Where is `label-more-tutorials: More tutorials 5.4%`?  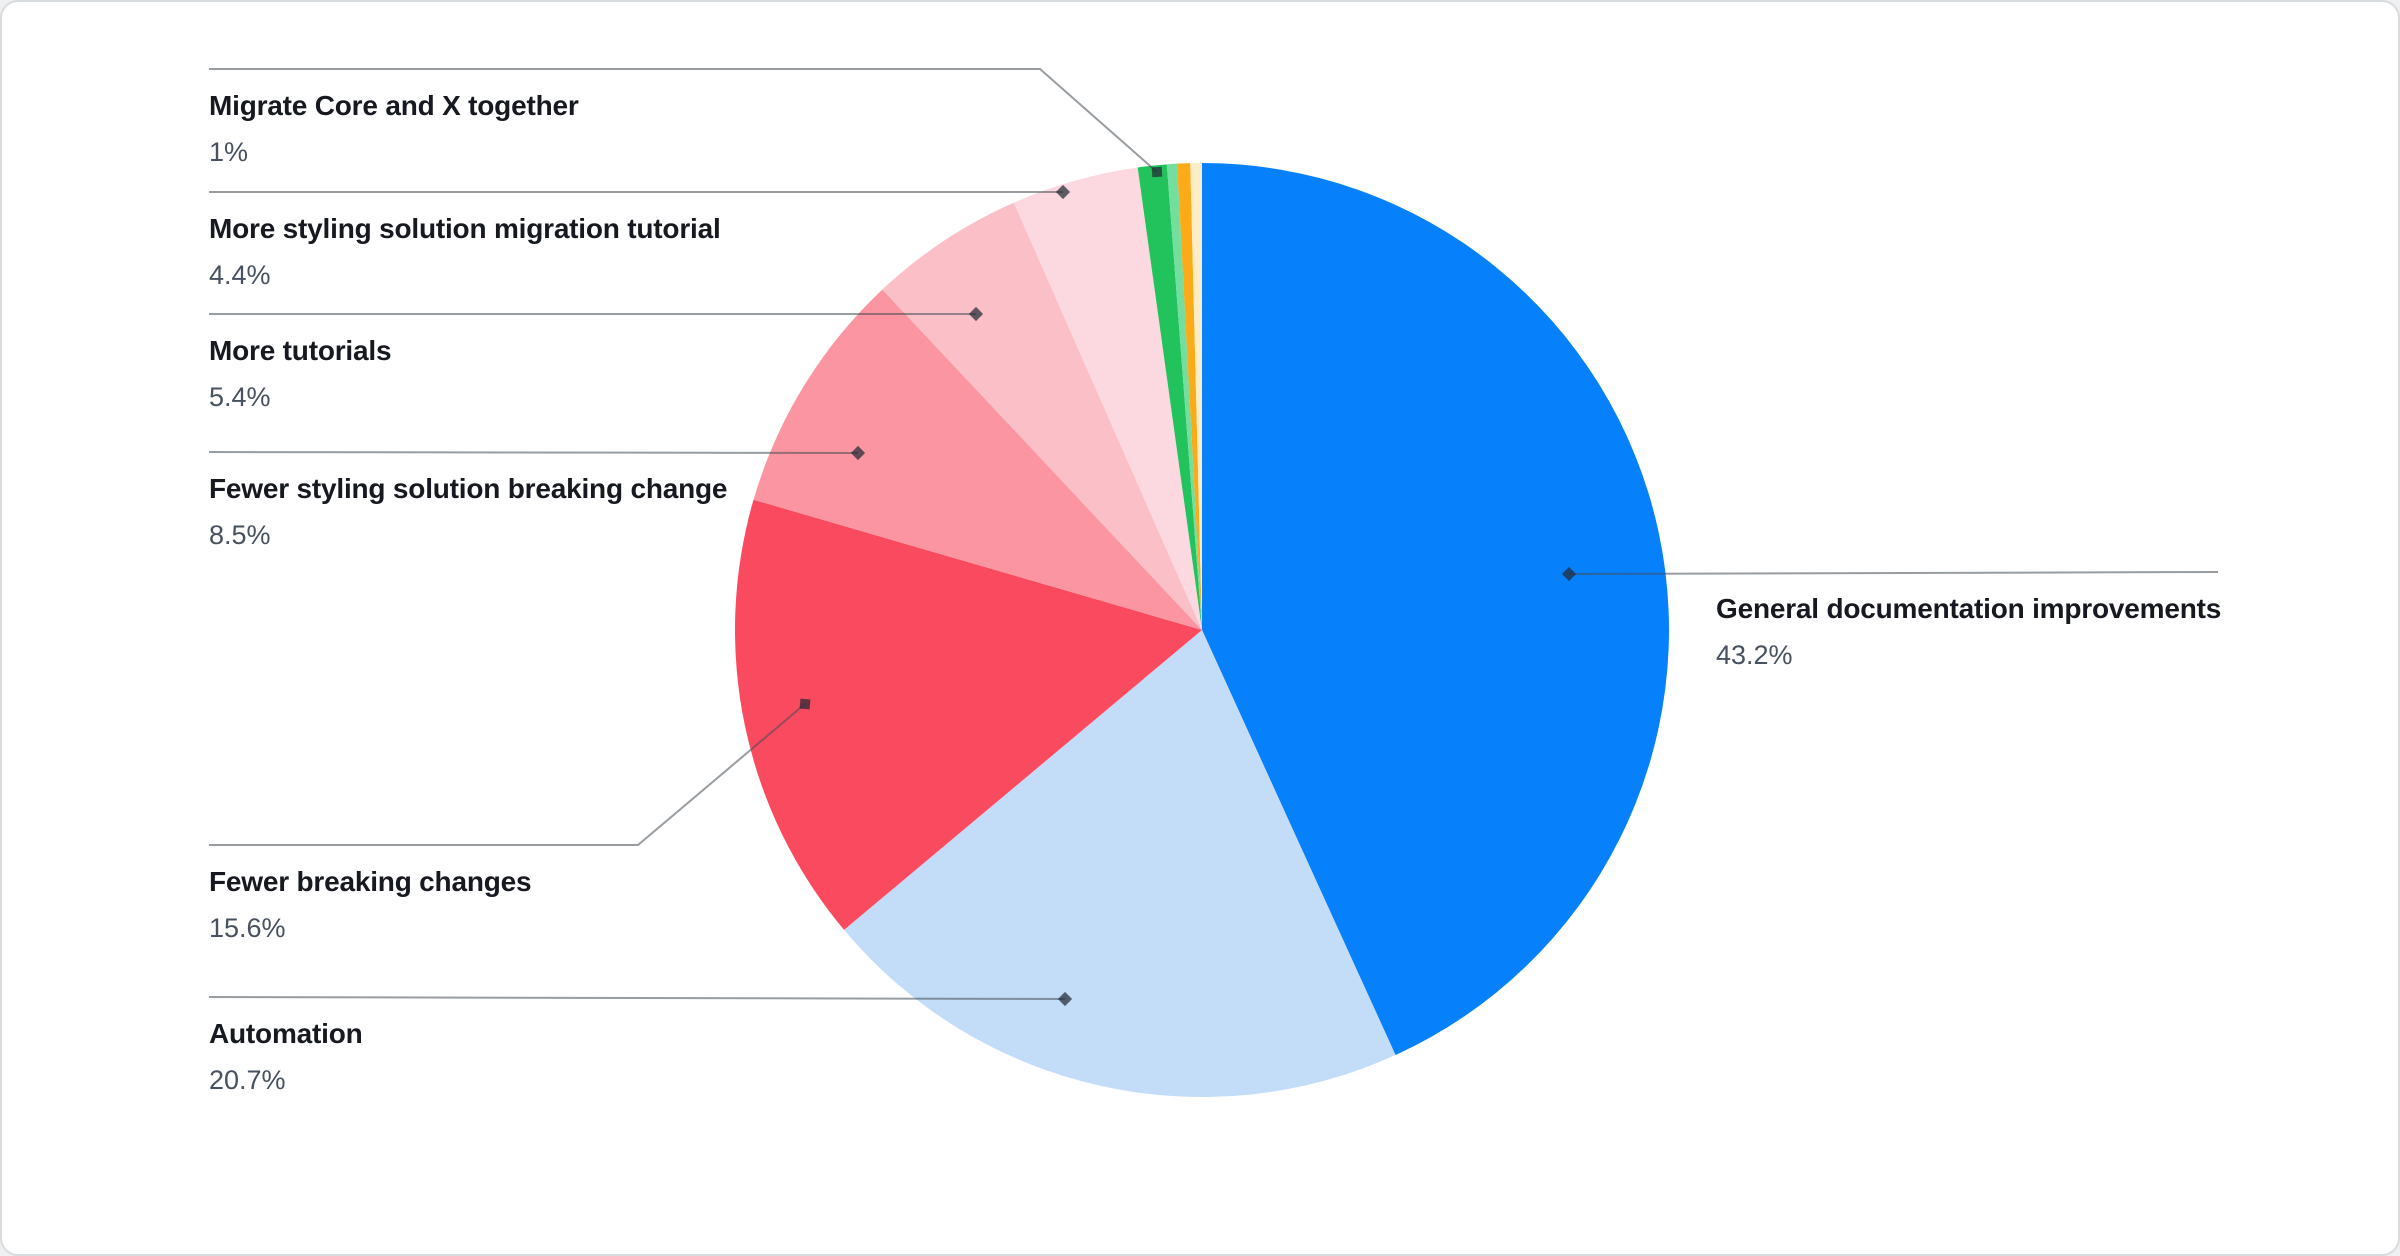
label-more-tutorials: More tutorials 5.4% is located at coordinates (300, 374).